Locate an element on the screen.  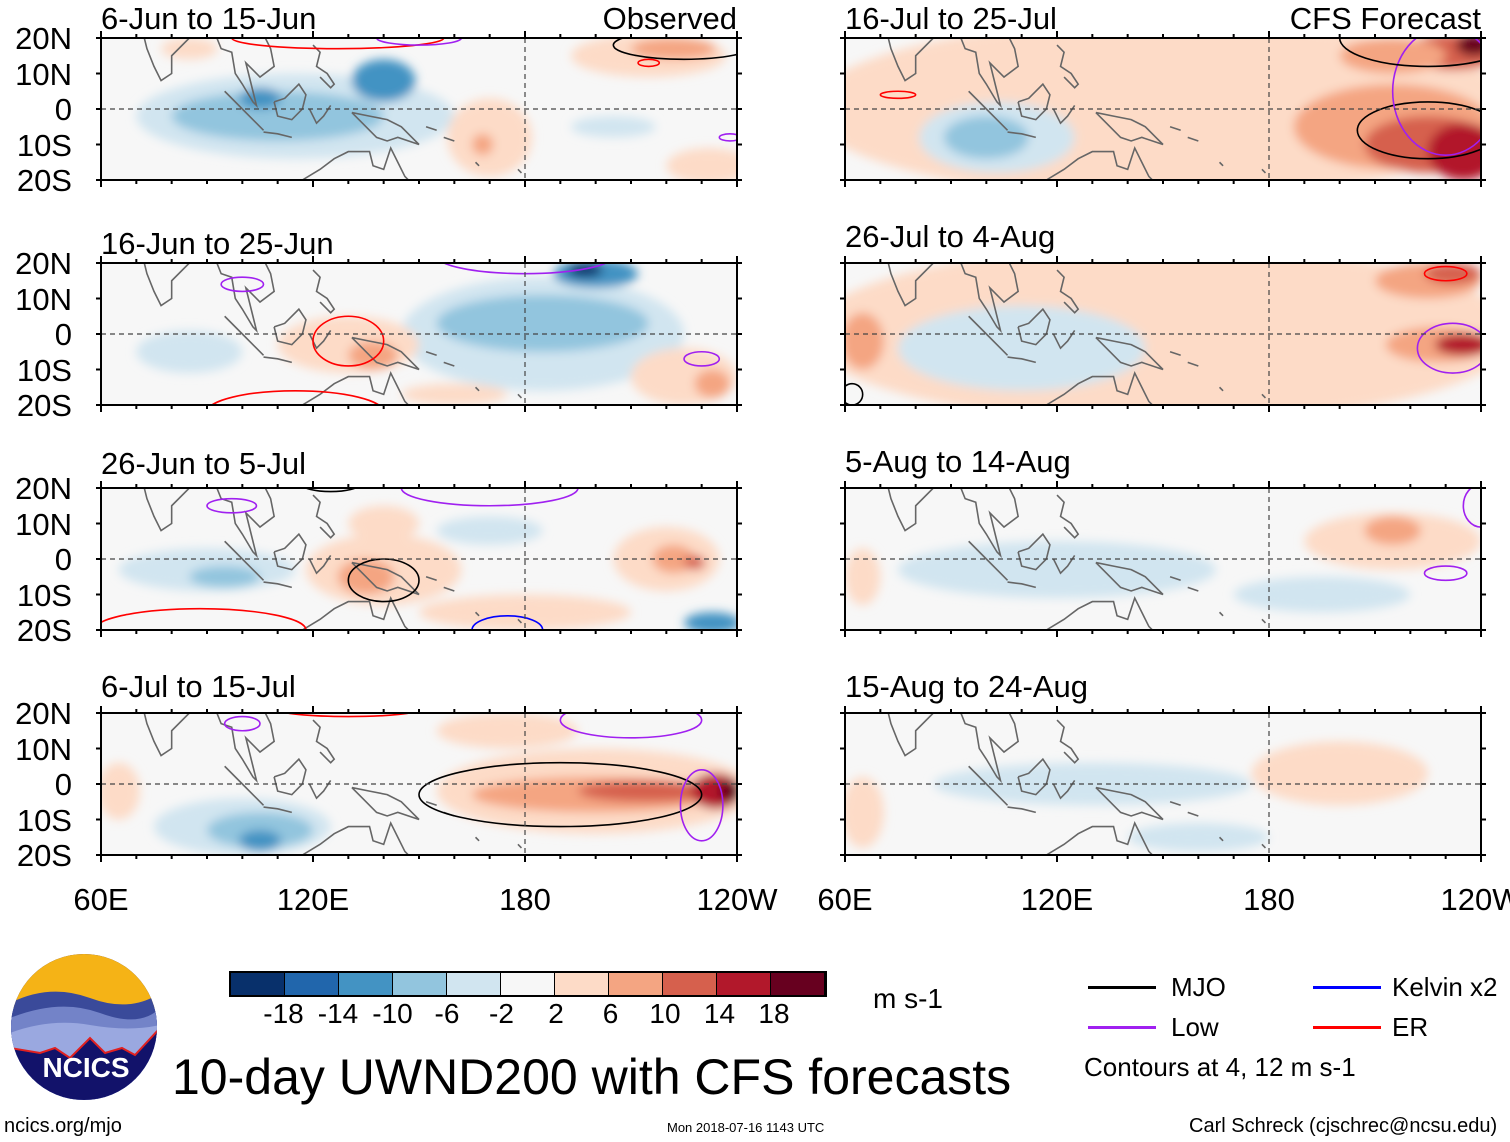
contour-note: Contours at 4, 12 m s-1 is located at coordinates (1220, 1067).